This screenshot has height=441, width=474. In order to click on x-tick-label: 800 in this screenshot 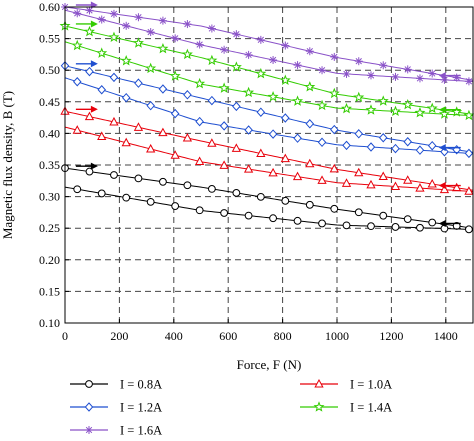, I will do `click(283, 336)`.